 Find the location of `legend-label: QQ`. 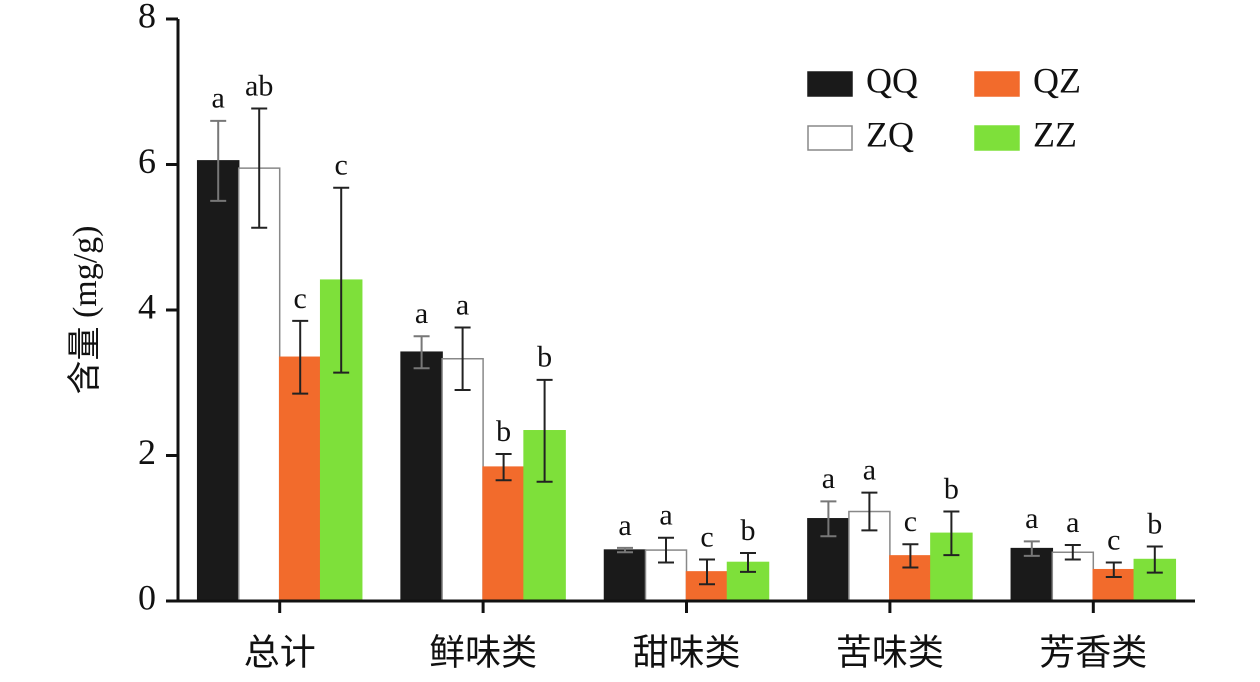

legend-label: QQ is located at coordinates (892, 80).